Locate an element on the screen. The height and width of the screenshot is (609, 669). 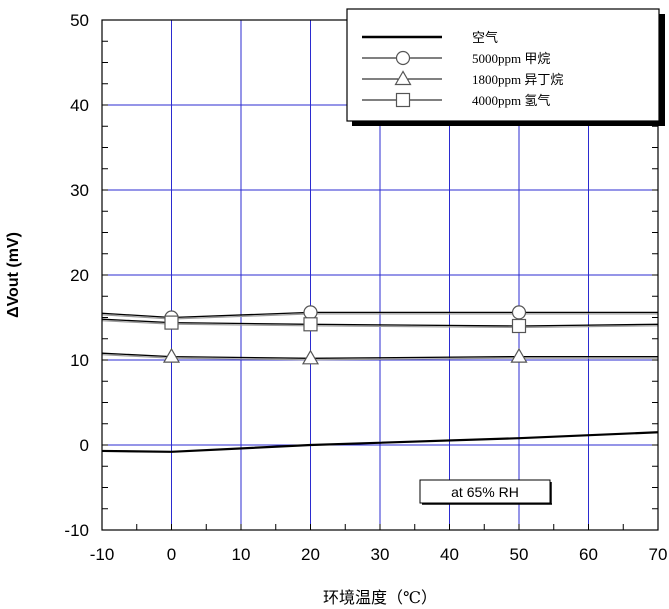
x-axis-label: 环境温度（℃） is located at coordinates (380, 597).